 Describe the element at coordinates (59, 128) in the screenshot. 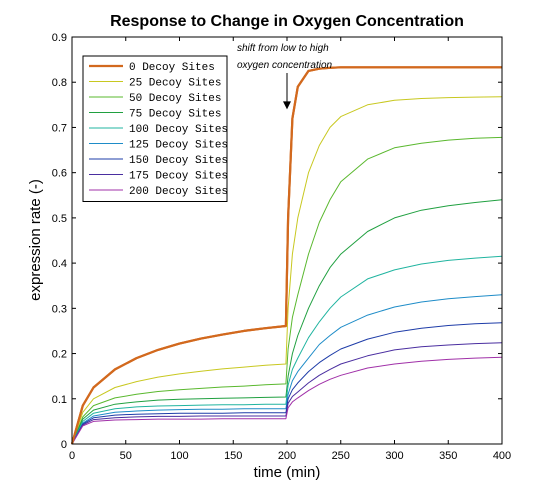

I see `y-tick-label: 0.7` at that location.